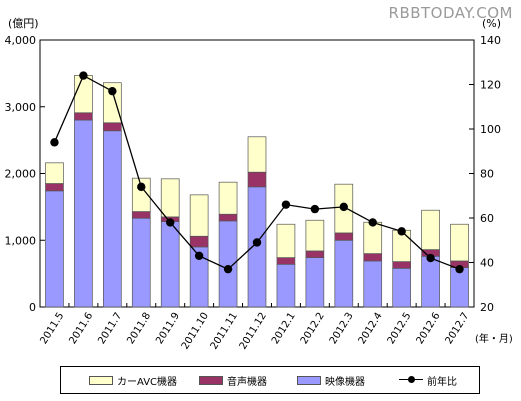  What do you see at coordinates (458, 329) in the screenshot?
I see `x-tick-label: 2012.7` at bounding box center [458, 329].